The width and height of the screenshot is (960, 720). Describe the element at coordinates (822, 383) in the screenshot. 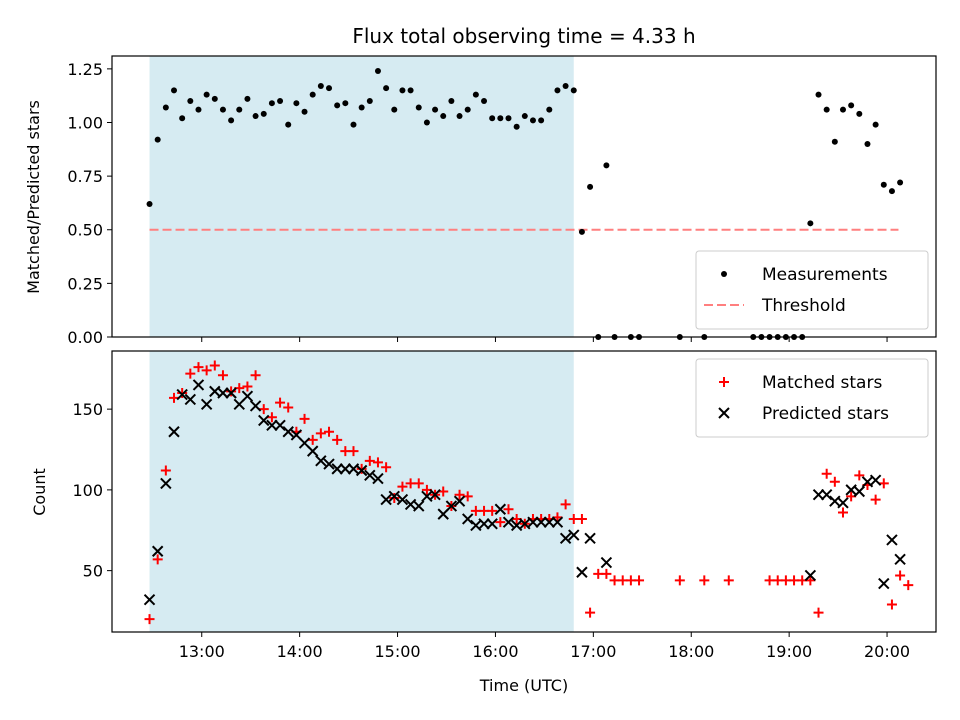

I see `legend-label: Matched stars` at that location.